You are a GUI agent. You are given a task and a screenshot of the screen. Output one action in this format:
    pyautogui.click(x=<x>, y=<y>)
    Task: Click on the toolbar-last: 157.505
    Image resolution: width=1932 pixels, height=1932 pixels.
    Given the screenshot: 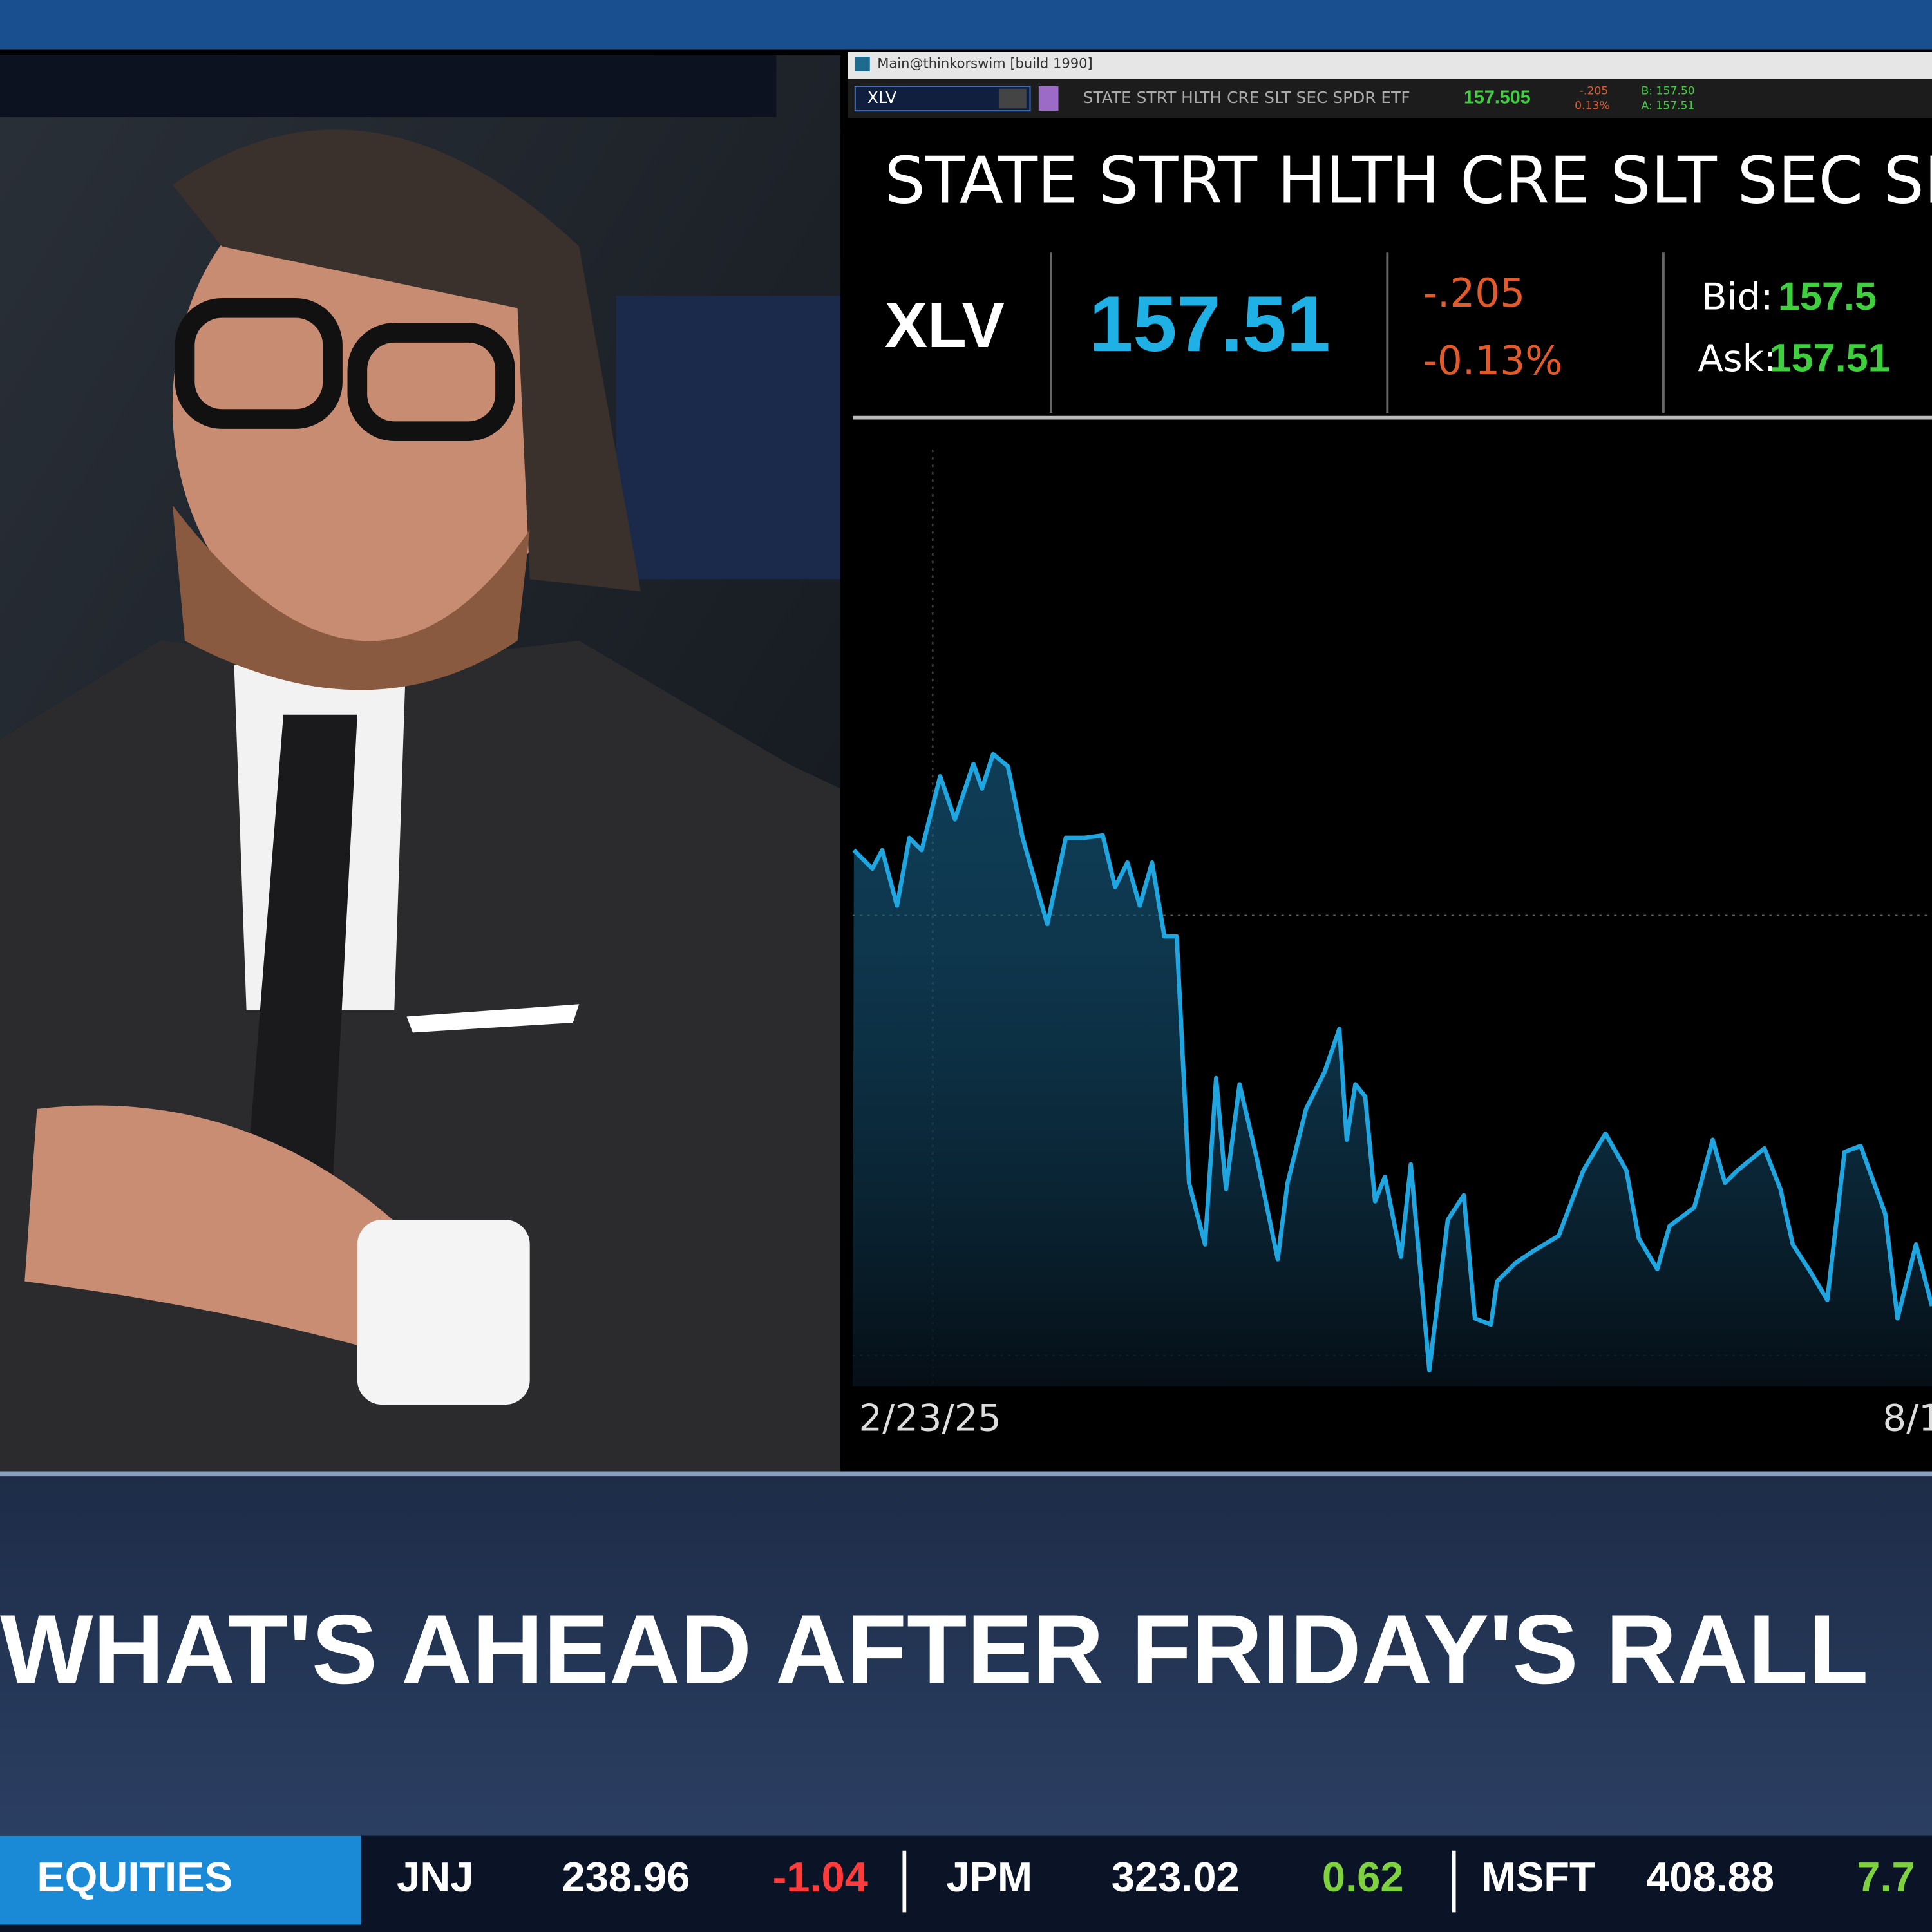 What is the action you would take?
    pyautogui.click(x=1498, y=98)
    